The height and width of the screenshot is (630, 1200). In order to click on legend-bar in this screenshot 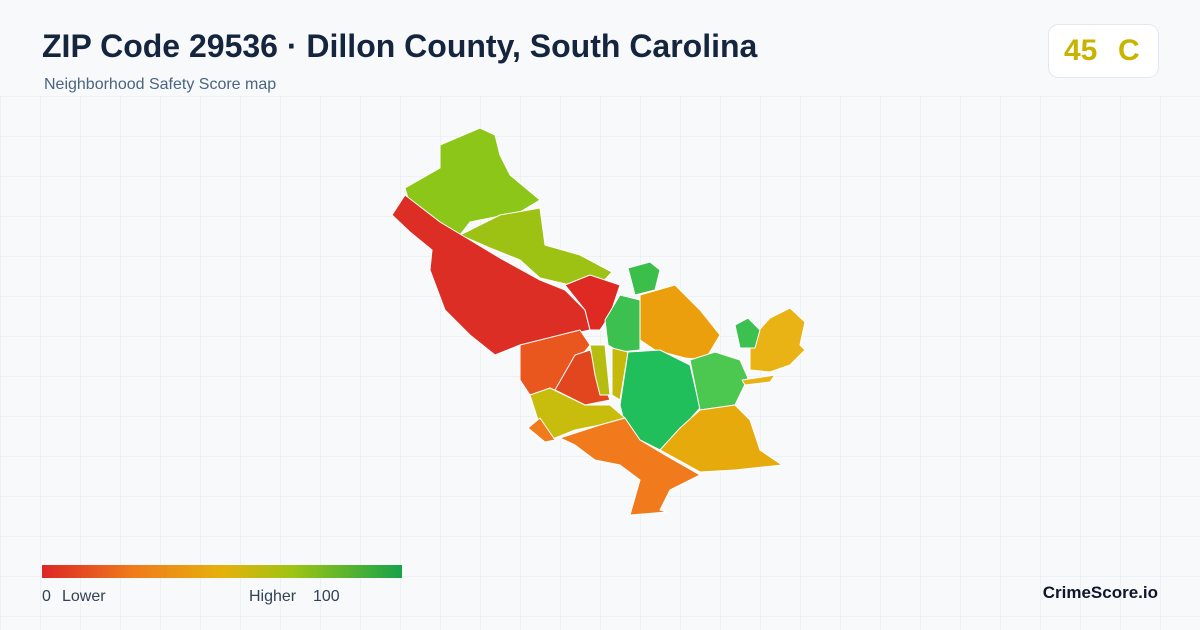, I will do `click(222, 571)`.